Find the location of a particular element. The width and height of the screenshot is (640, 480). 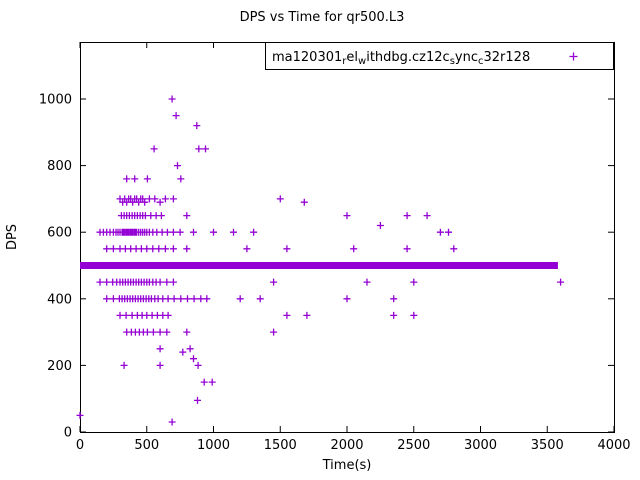

y-tick-label: 200 is located at coordinates (59, 366).